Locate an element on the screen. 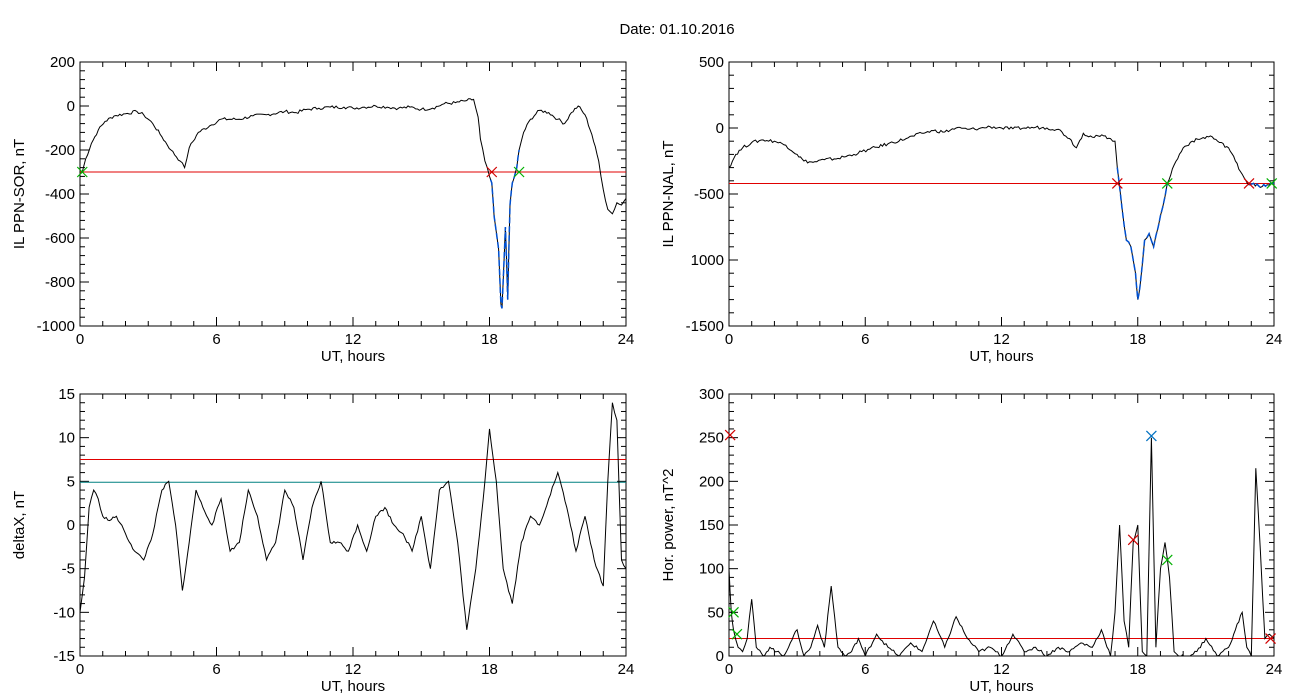 The width and height of the screenshot is (1300, 700). y-tick-label: 100 is located at coordinates (711, 569).